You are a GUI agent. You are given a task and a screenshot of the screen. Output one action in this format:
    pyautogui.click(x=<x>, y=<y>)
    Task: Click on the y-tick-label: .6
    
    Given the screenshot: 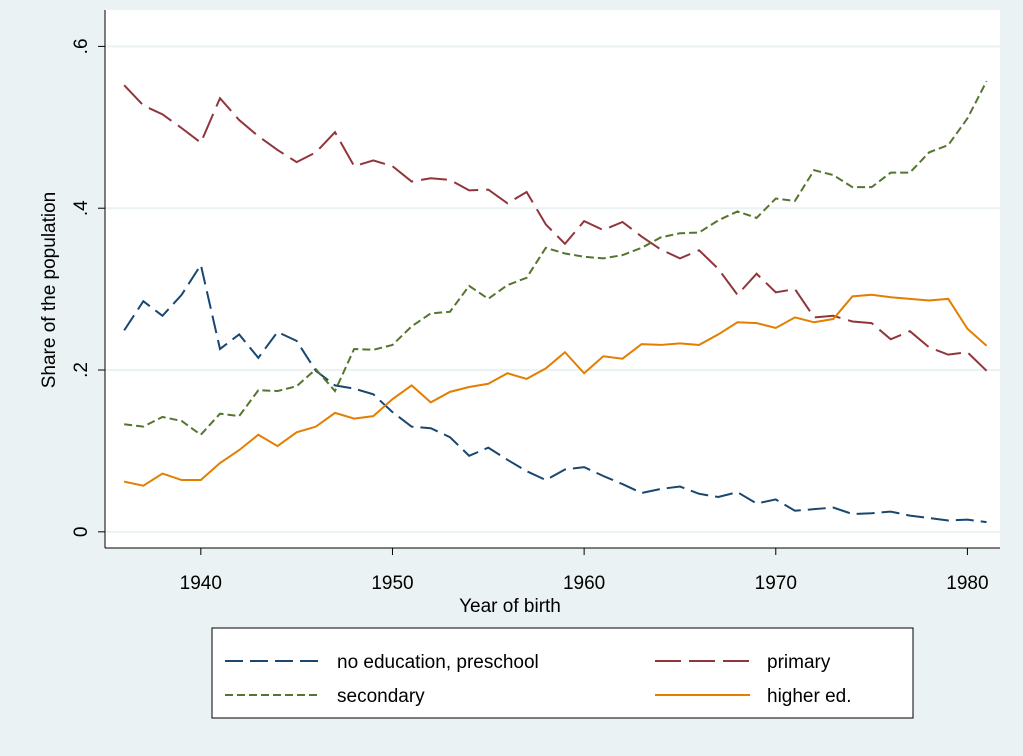 What is the action you would take?
    pyautogui.click(x=81, y=46)
    